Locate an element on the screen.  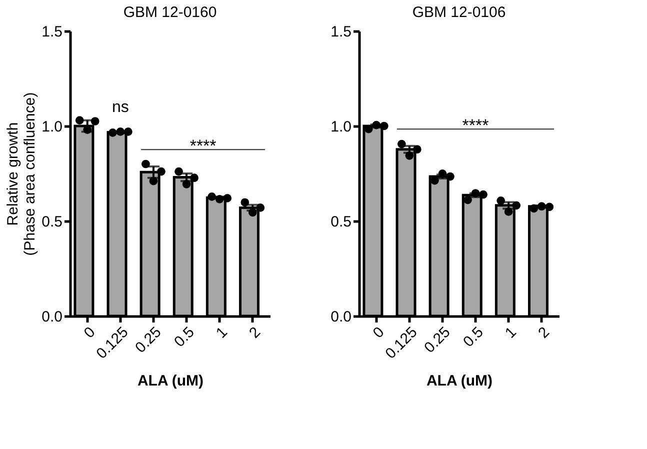
y-axis-title: Relative growth (Phase area confluence) is located at coordinates (21, 174).